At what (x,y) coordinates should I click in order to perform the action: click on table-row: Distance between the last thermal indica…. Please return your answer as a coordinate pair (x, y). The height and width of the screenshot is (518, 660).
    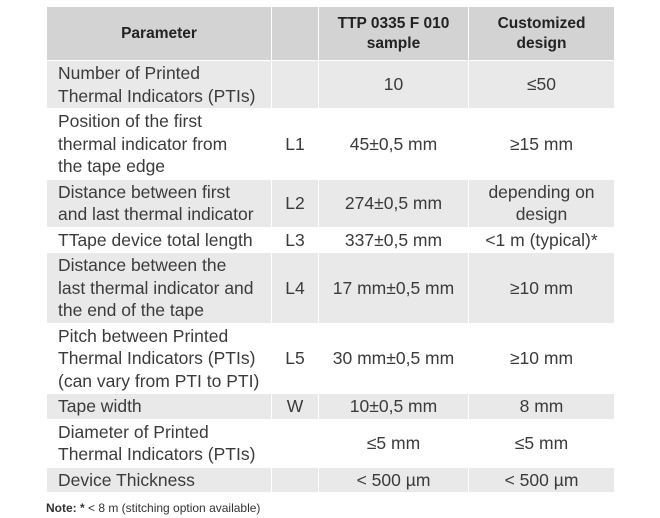
    Looking at the image, I should click on (330, 288).